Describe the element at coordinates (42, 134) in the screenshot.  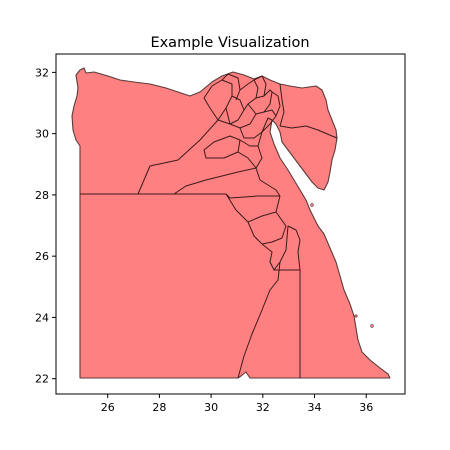
I see `y-tick-label: 30` at that location.